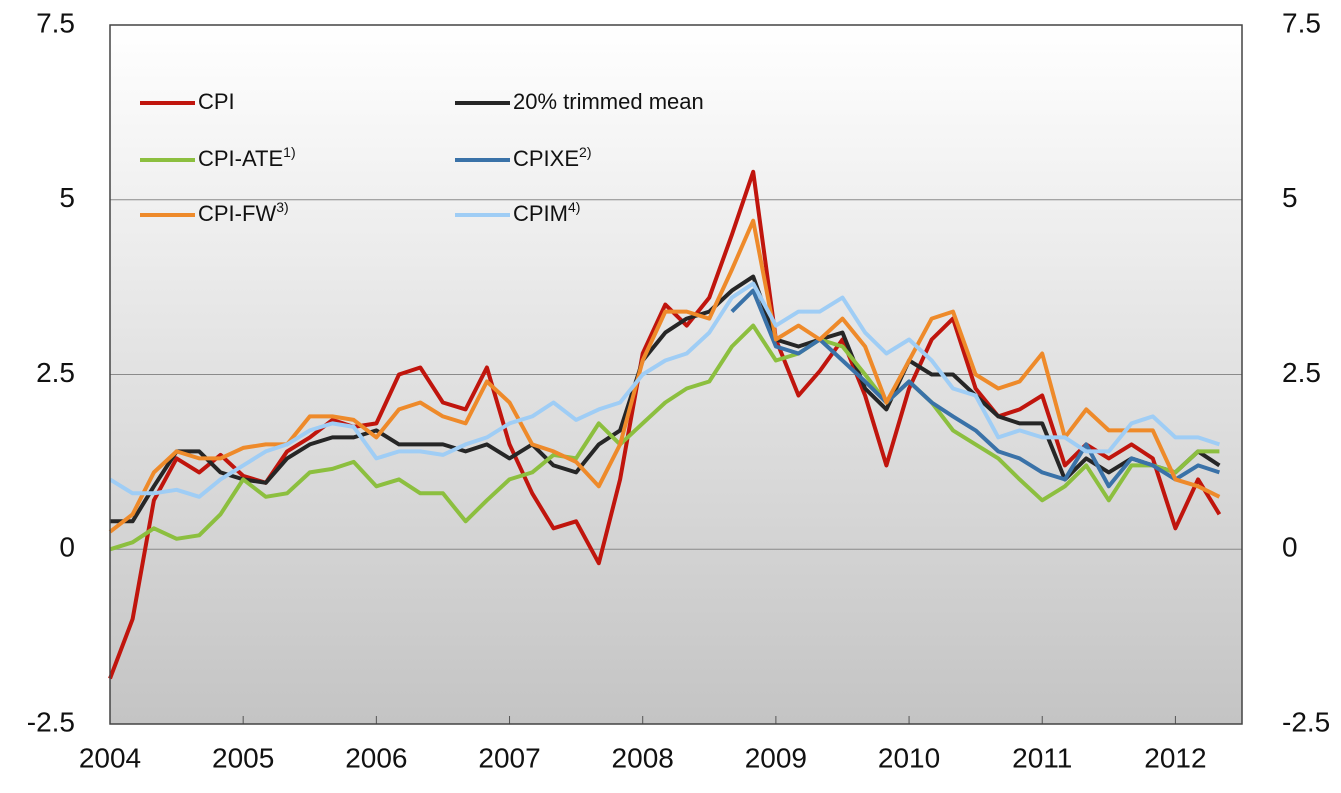 The width and height of the screenshot is (1341, 793). Describe the element at coordinates (776, 757) in the screenshot. I see `x-tick-label: 2009` at that location.